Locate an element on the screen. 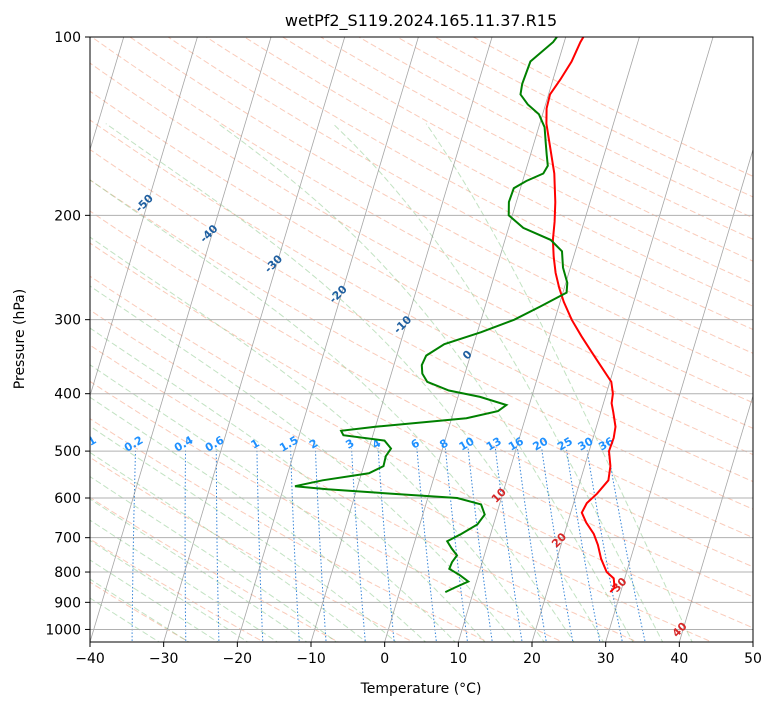 This screenshot has width=775, height=708. x-axis-label: Temperature (°C) is located at coordinates (421, 689).